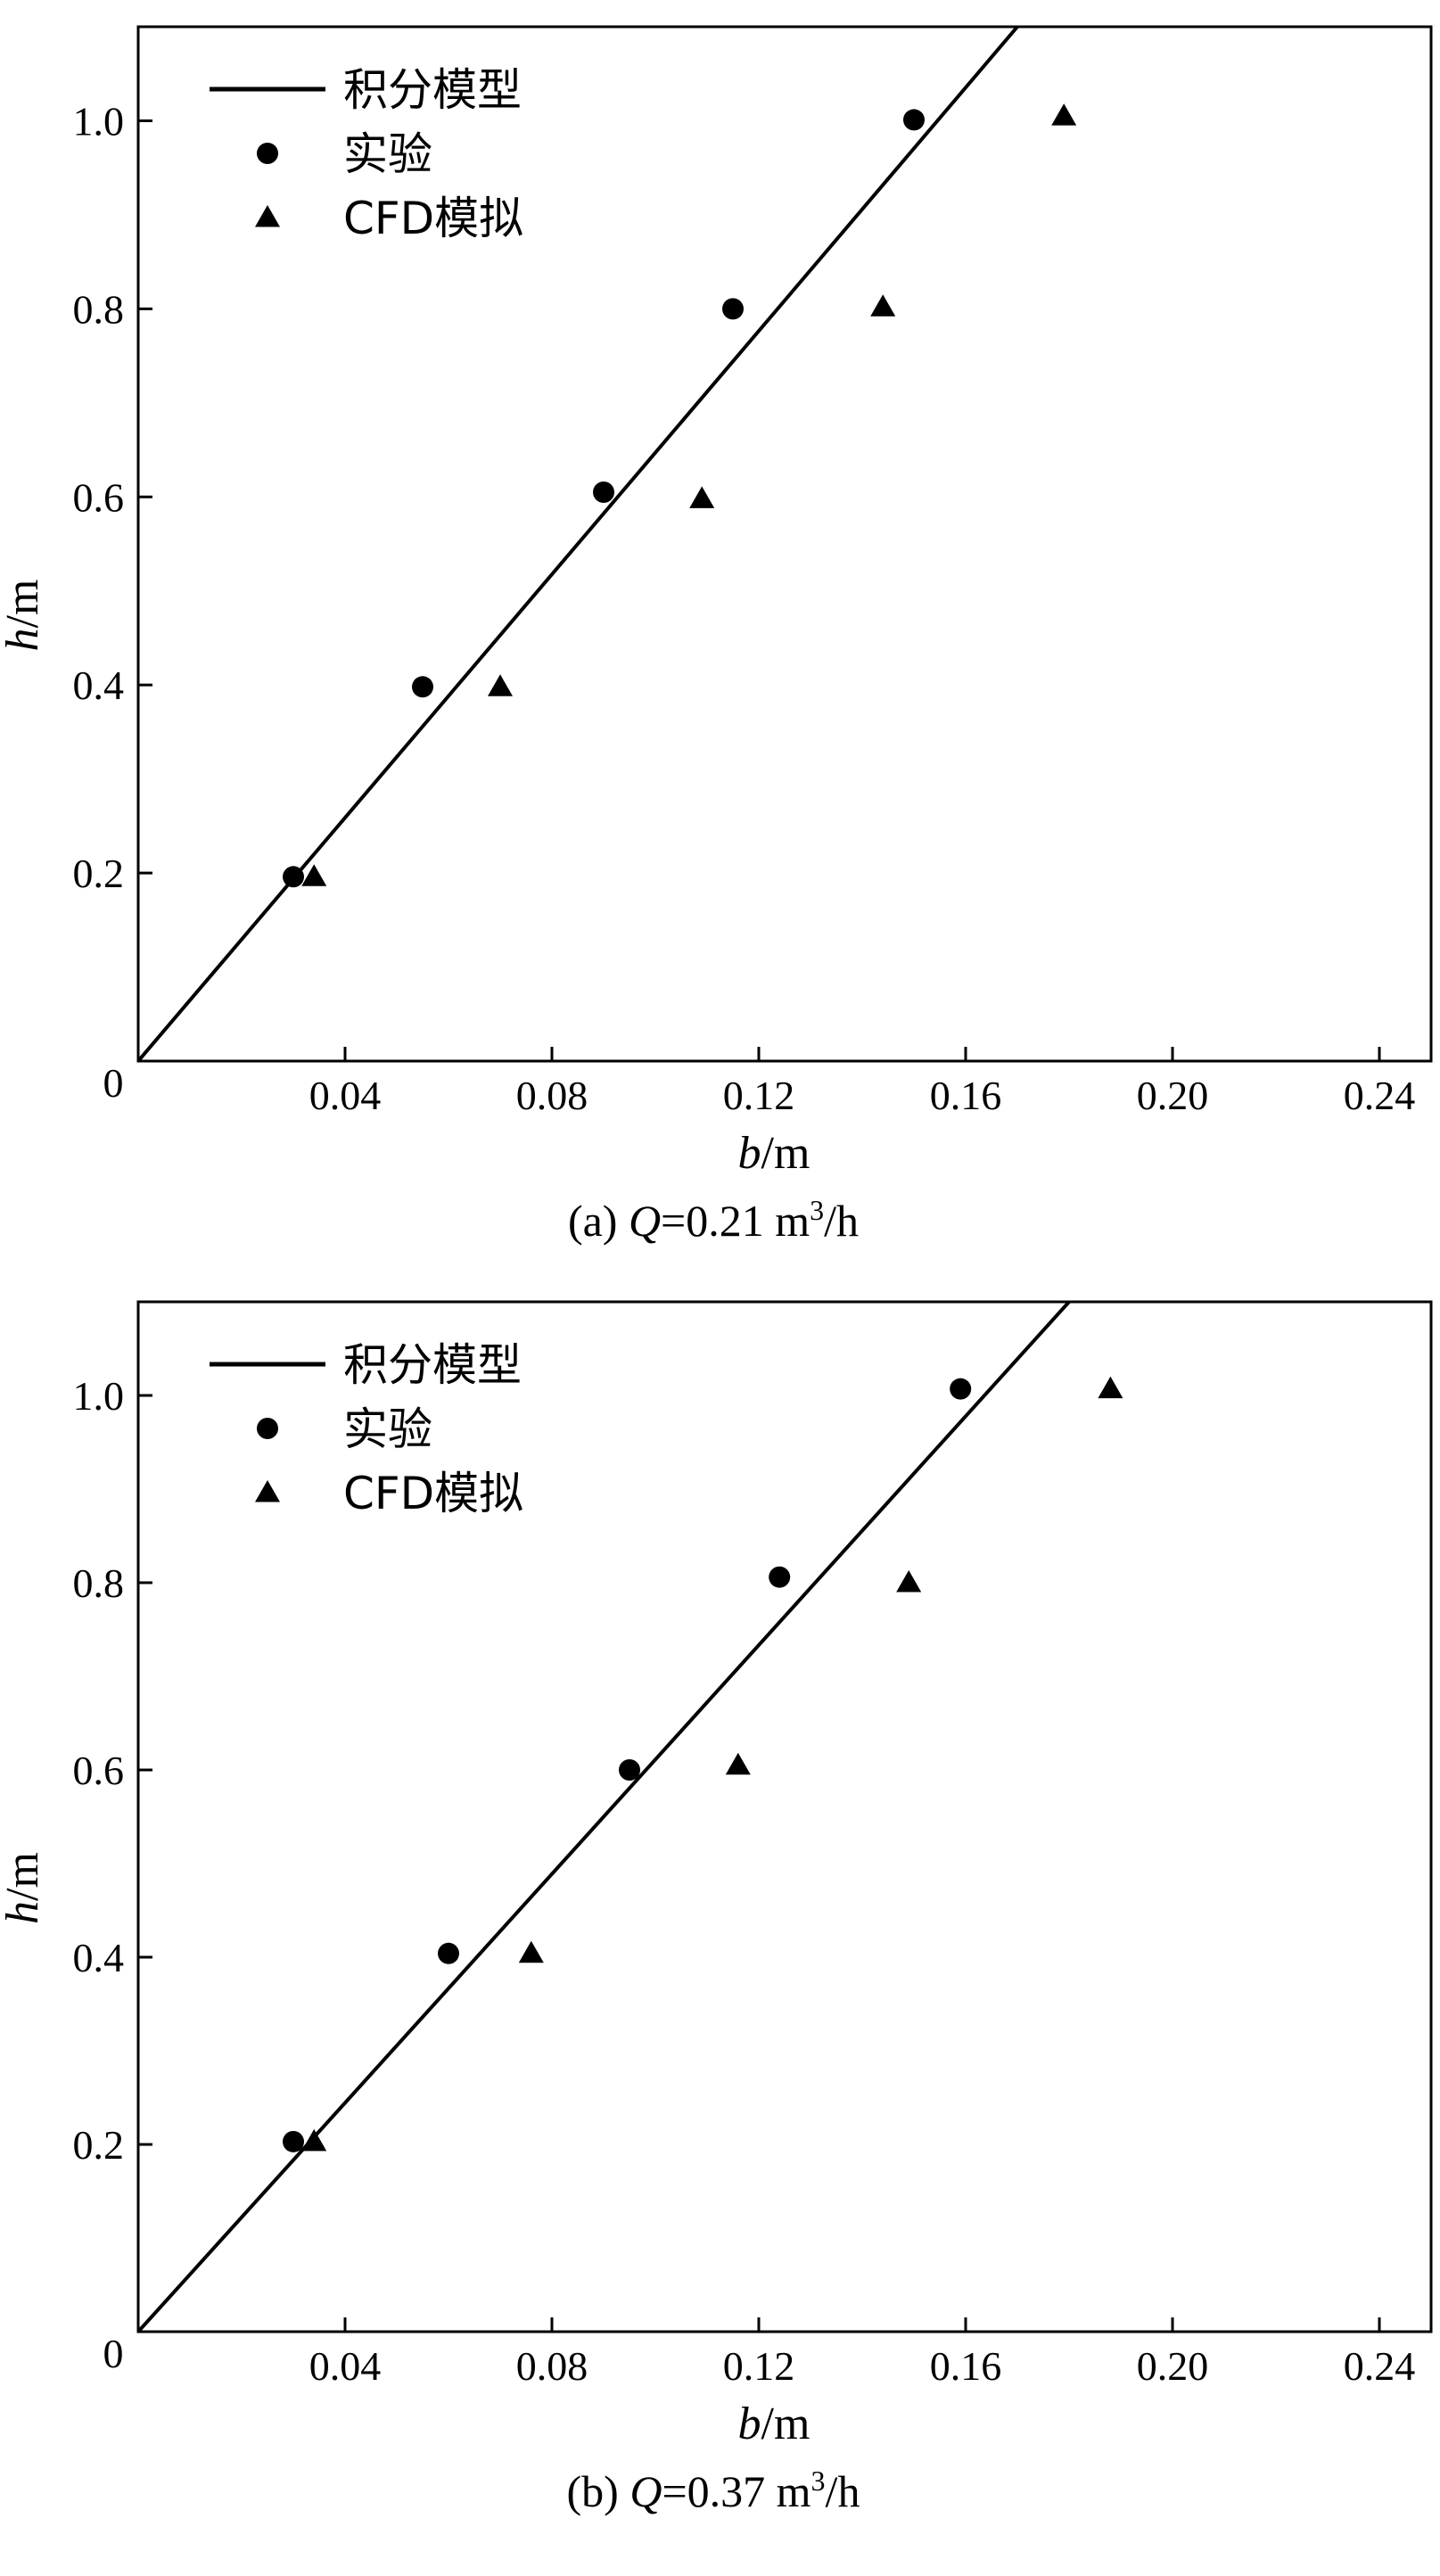  Describe the element at coordinates (713, 1220) in the screenshot. I see `panel-caption: (a) Q=0.21 m3/h` at that location.